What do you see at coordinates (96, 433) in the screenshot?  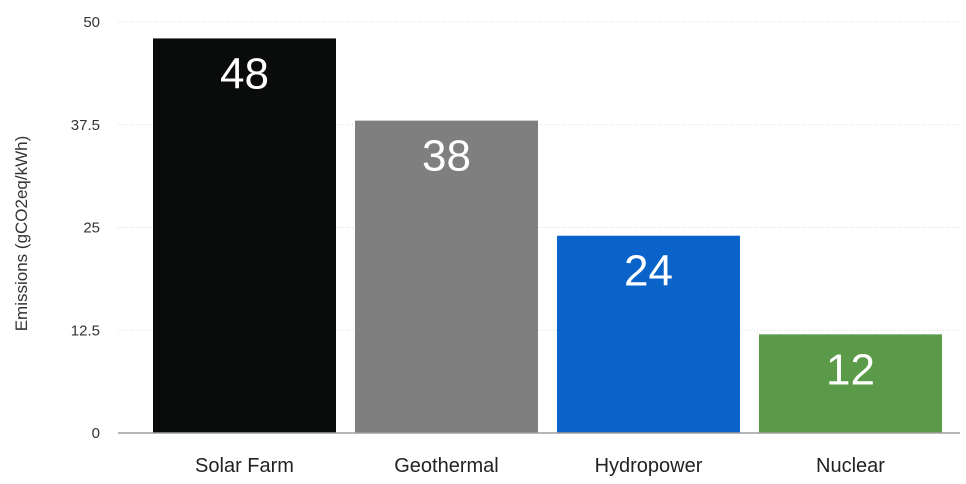 I see `y-tick-label: 0` at bounding box center [96, 433].